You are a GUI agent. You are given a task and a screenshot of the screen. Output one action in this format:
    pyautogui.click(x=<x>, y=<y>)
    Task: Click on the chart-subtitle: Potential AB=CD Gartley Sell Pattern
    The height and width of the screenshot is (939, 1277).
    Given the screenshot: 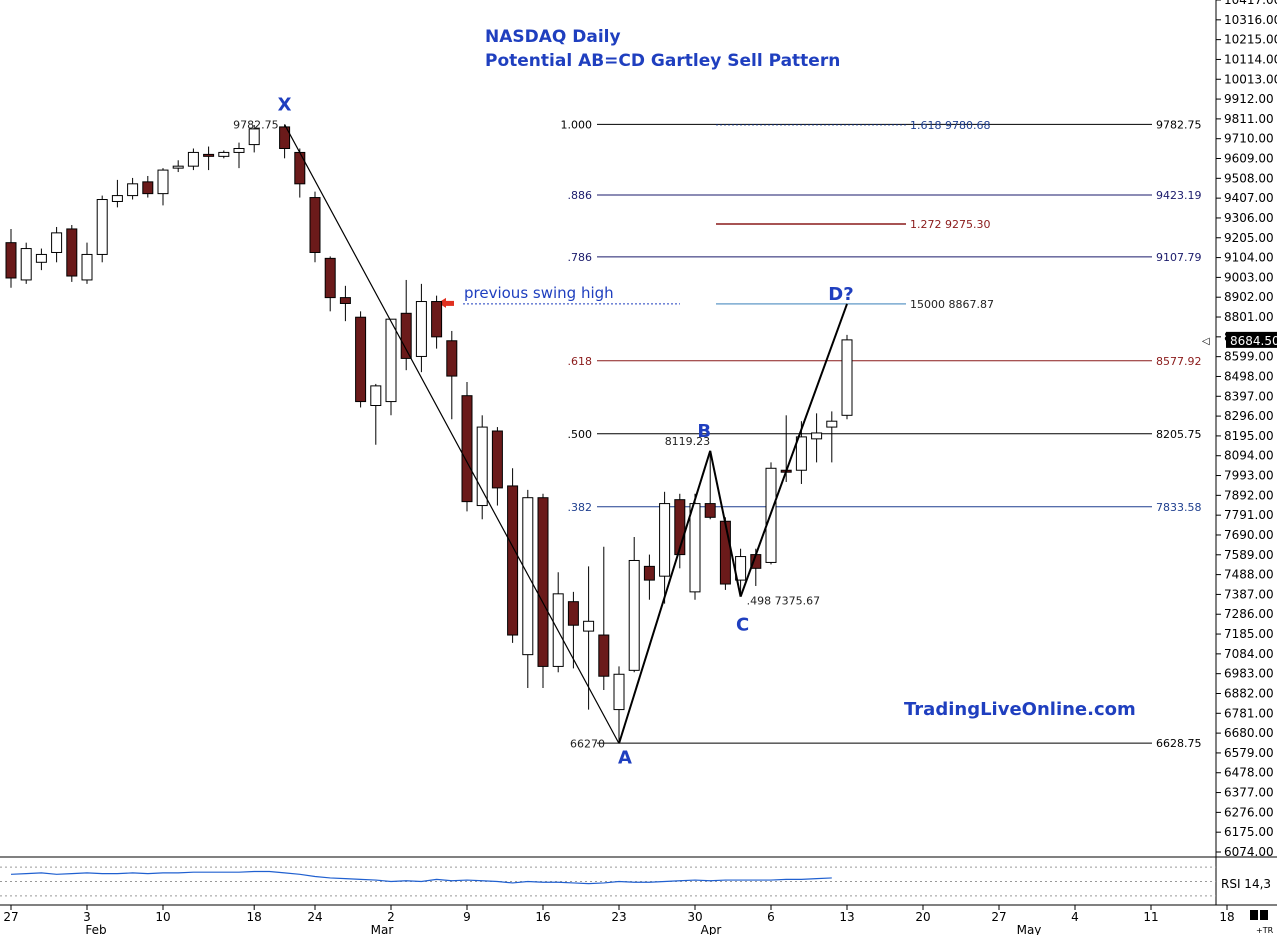 What is the action you would take?
    pyautogui.click(x=662, y=61)
    